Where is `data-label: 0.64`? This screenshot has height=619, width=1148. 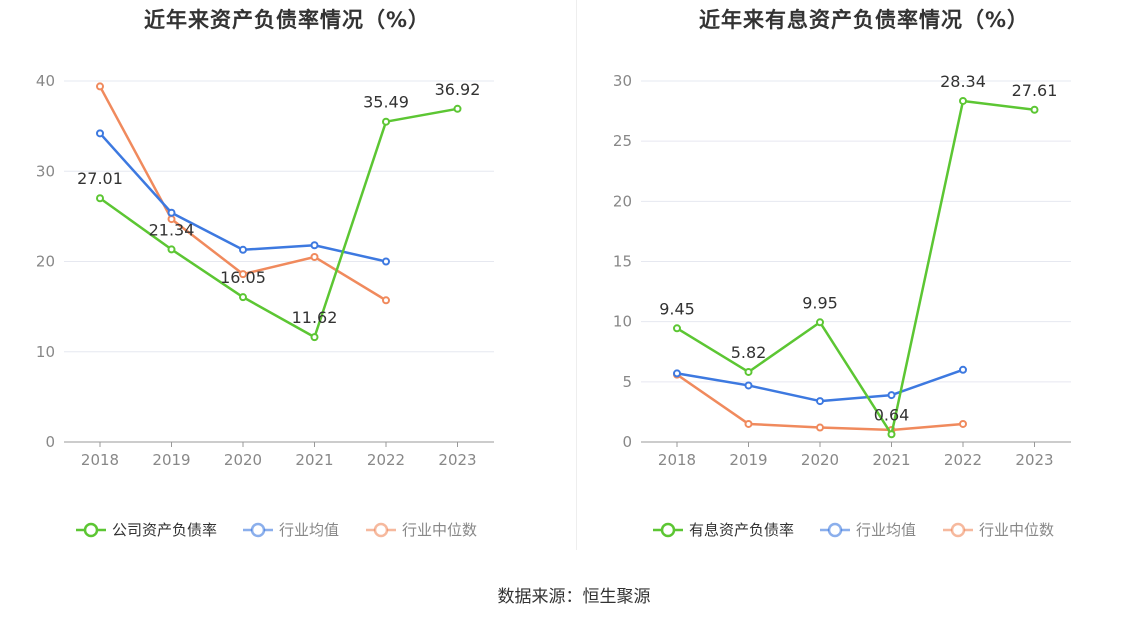 data-label: 0.64 is located at coordinates (892, 414).